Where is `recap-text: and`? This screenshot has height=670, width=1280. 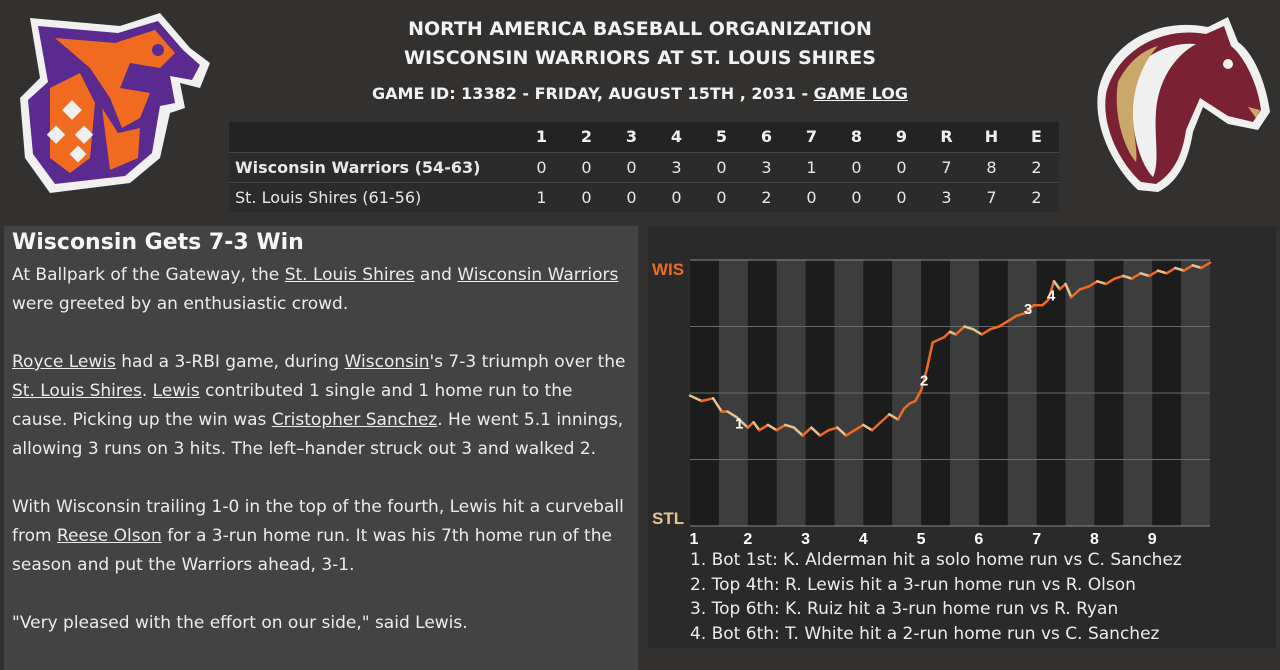
recap-text: and is located at coordinates (436, 275).